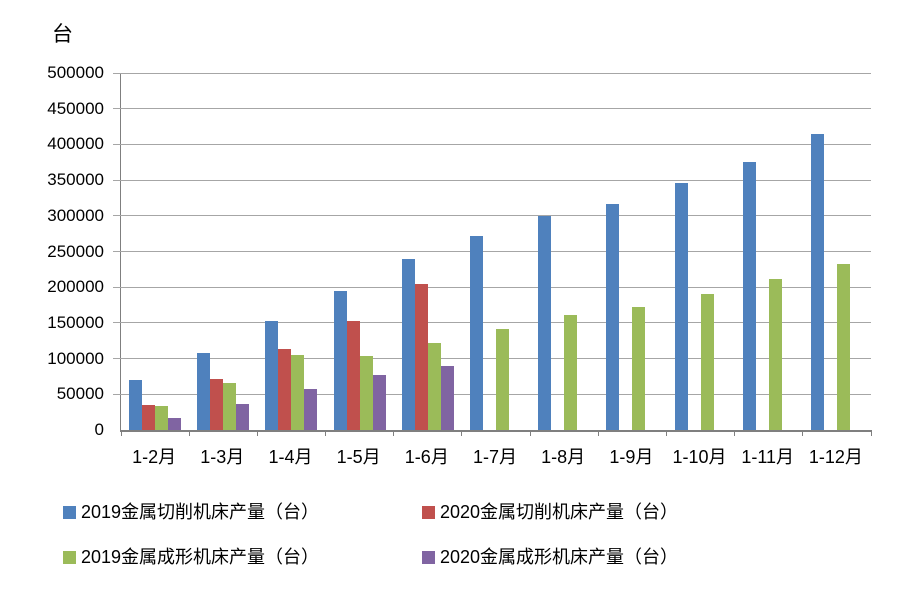 The image size is (900, 596). I want to click on x-category-label: 1-8月, so click(563, 457).